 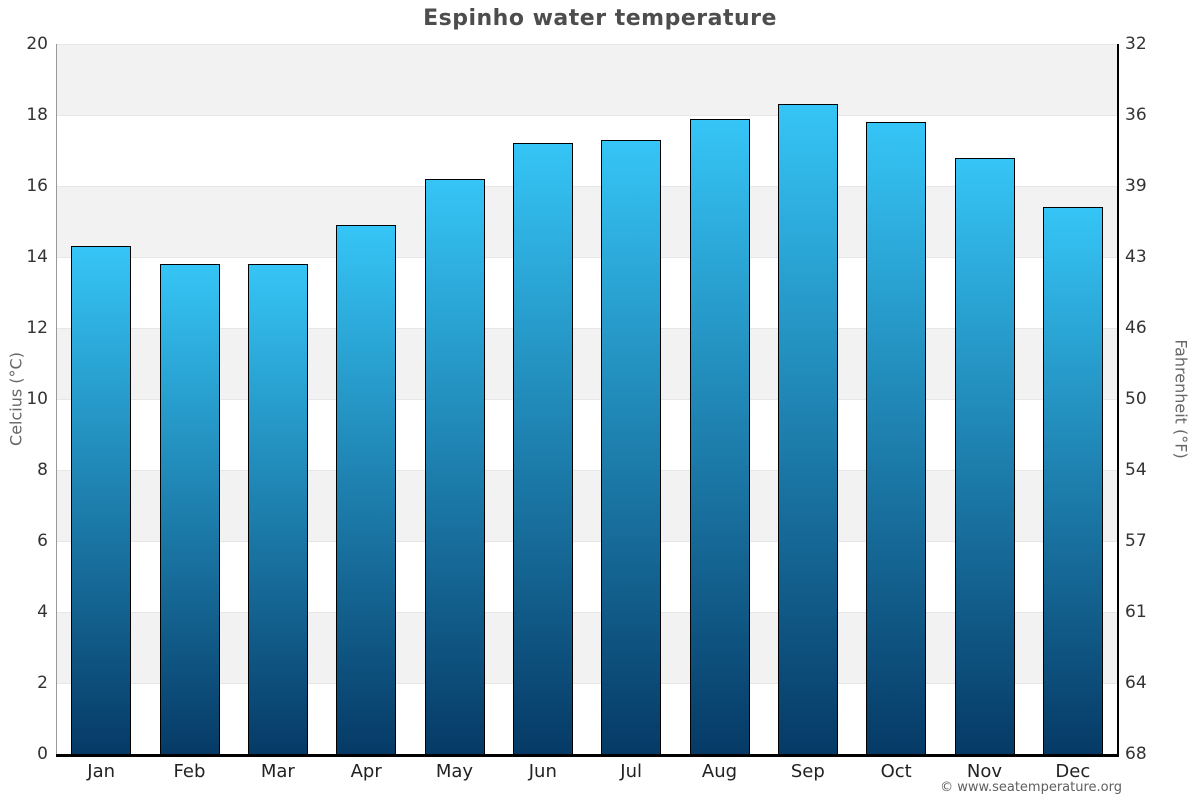 What do you see at coordinates (56, 399) in the screenshot?
I see `left-axis-line` at bounding box center [56, 399].